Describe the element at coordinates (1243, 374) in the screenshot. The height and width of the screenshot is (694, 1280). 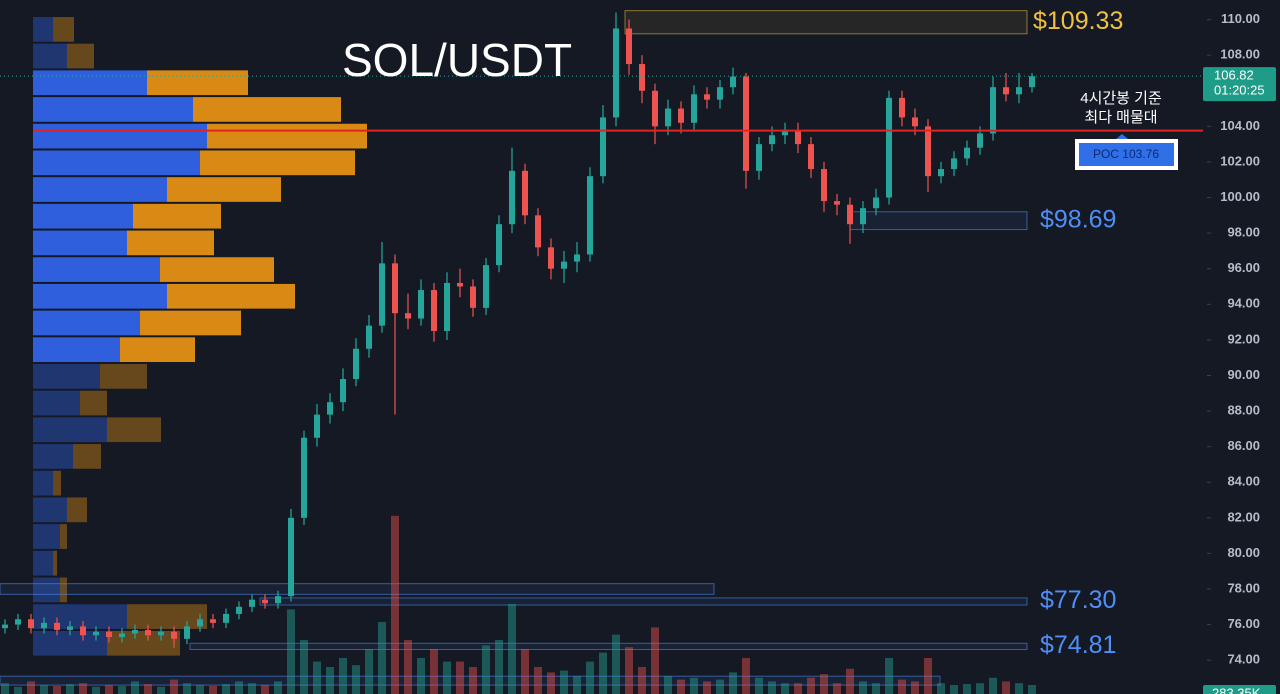
I see `y-tick-label: 90.00` at that location.